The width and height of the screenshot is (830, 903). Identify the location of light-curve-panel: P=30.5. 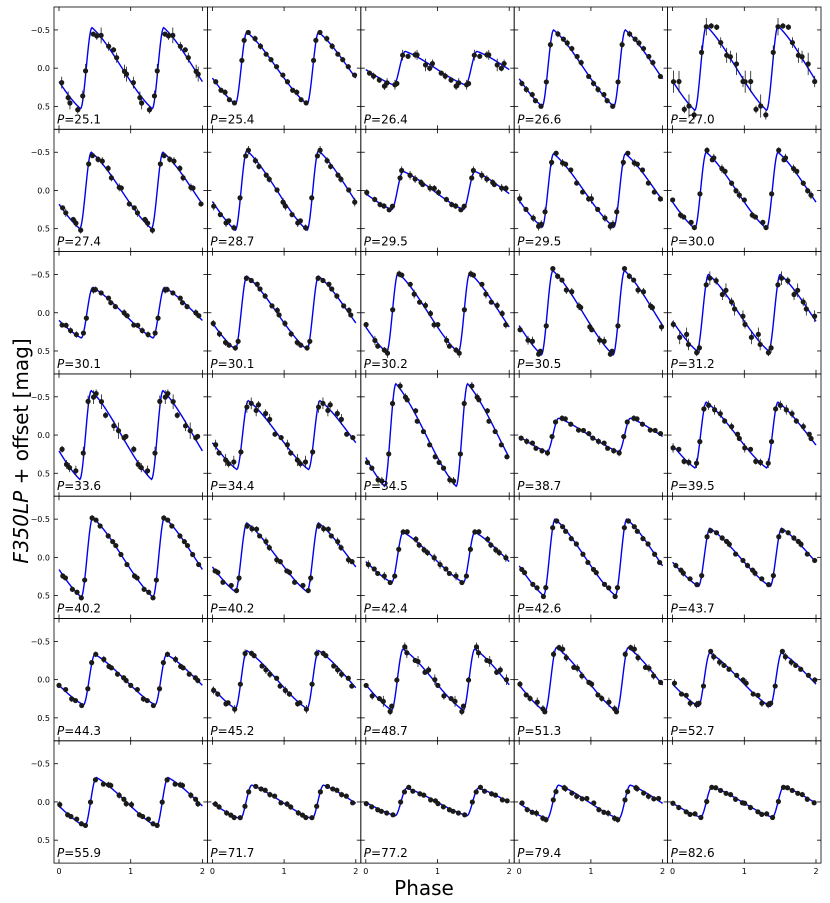
(591, 313).